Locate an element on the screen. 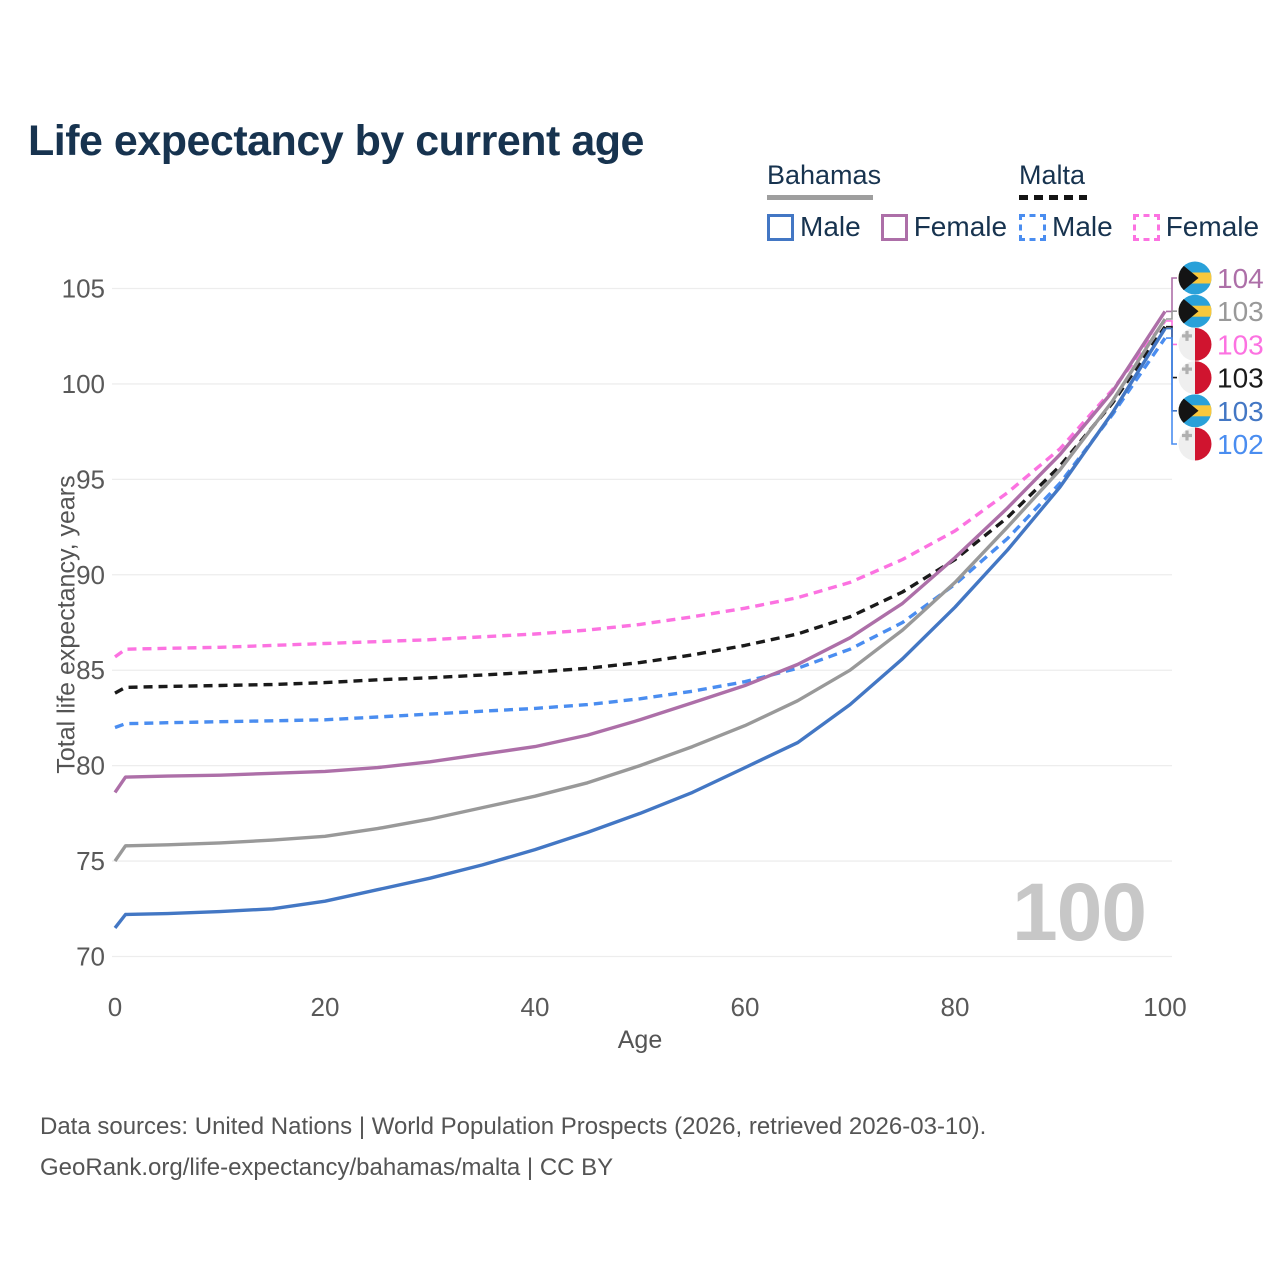 The height and width of the screenshot is (1280, 1280). x-tick-label: 40 is located at coordinates (535, 1007).